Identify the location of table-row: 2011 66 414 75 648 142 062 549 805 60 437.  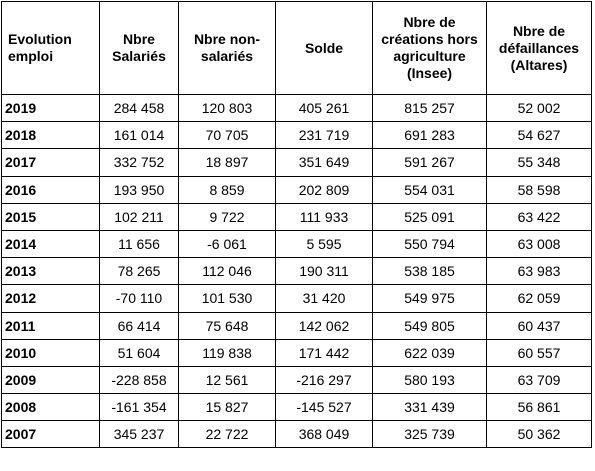
(296, 325).